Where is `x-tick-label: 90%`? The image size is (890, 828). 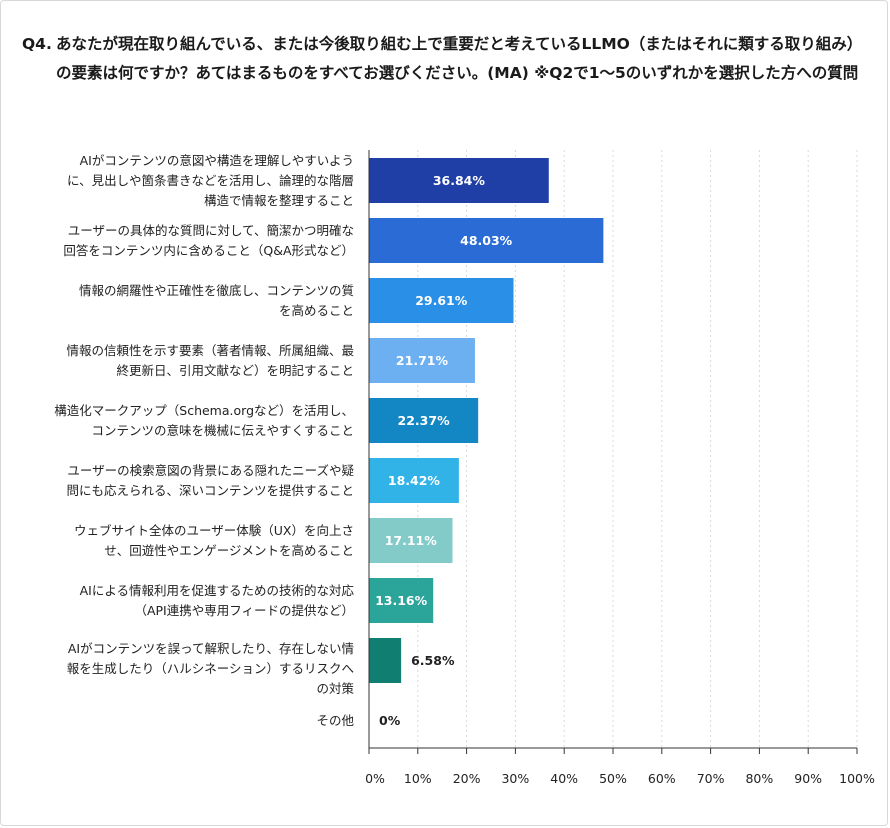
x-tick-label: 90% is located at coordinates (808, 778).